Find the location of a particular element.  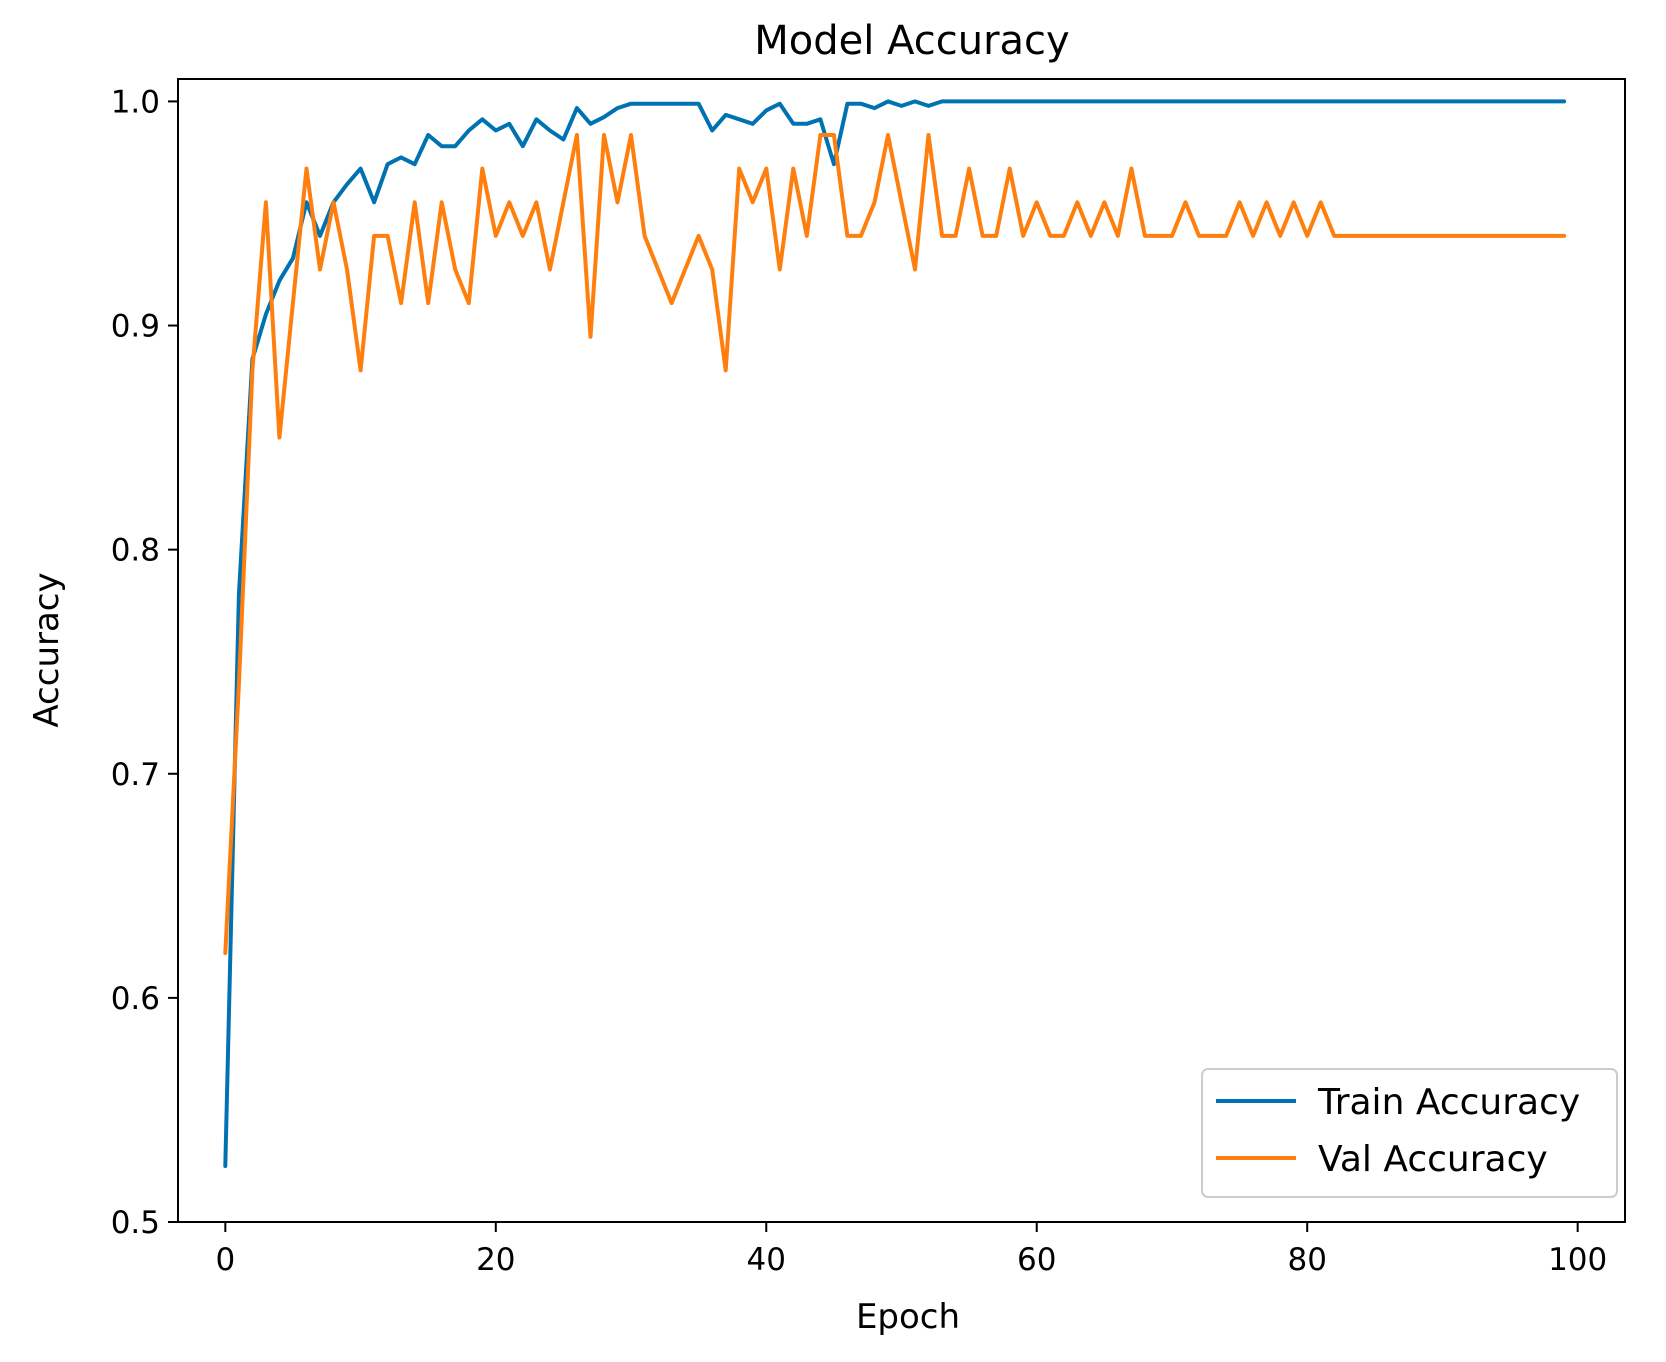

legend-label-val: Val Accuracy is located at coordinates (1433, 1159).